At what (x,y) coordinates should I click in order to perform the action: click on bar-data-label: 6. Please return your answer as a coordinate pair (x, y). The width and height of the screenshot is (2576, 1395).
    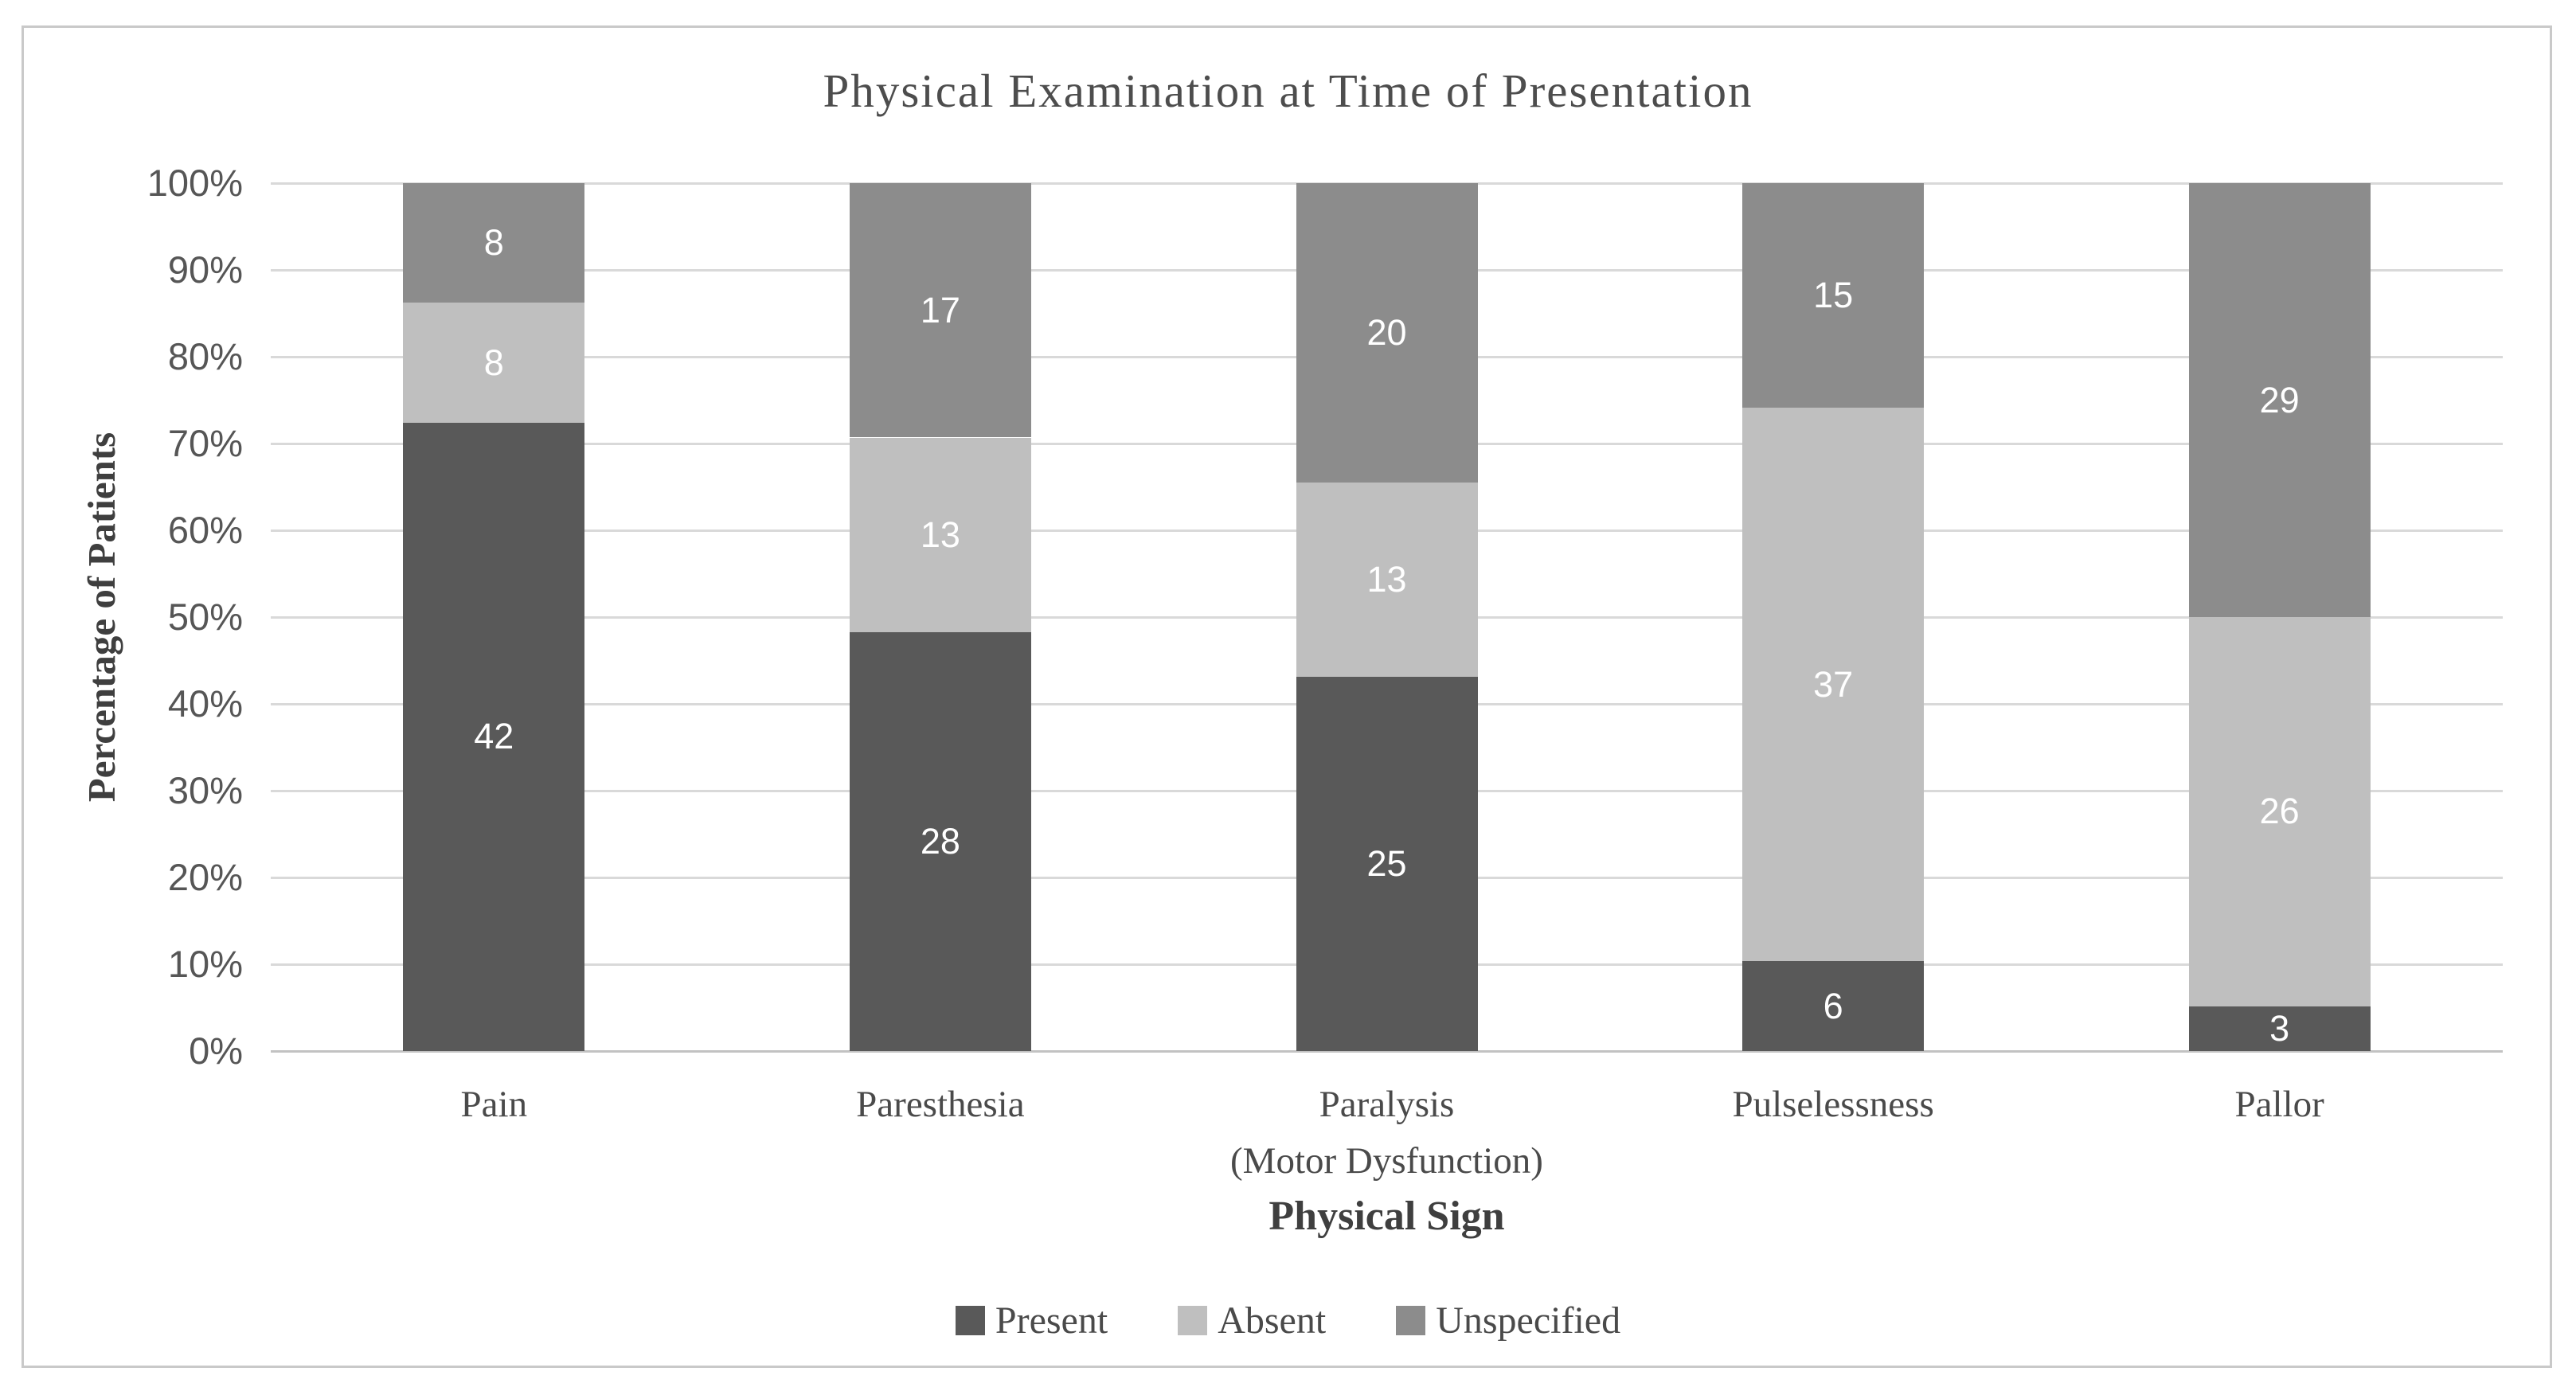
    Looking at the image, I should click on (1833, 1005).